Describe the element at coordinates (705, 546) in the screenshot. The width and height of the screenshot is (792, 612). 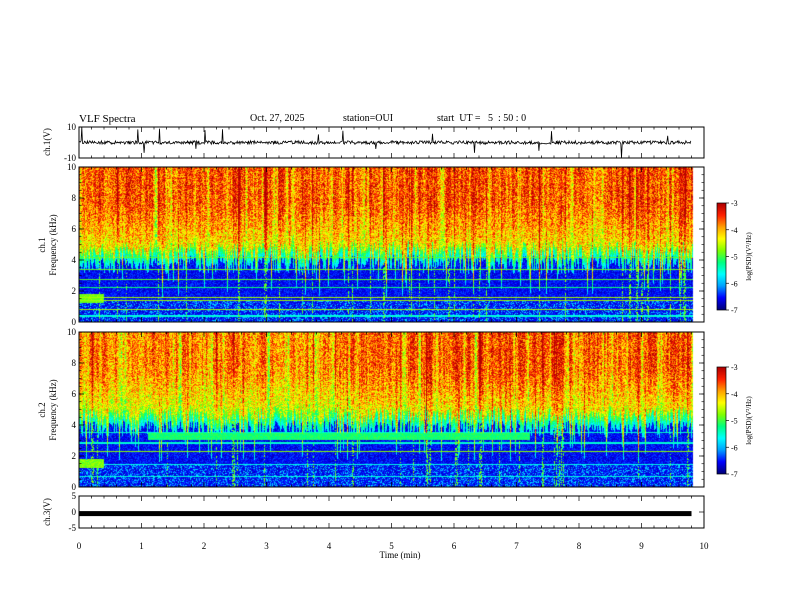
I see `x-tick-label: 10` at that location.